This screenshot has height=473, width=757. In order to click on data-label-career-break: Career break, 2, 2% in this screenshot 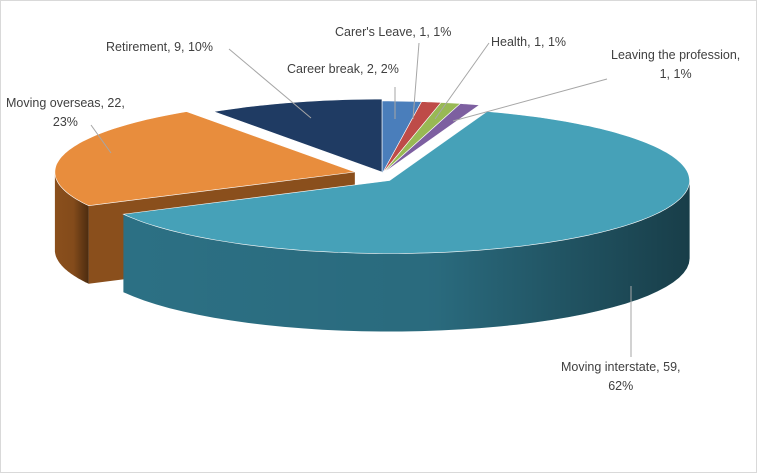, I will do `click(343, 69)`.